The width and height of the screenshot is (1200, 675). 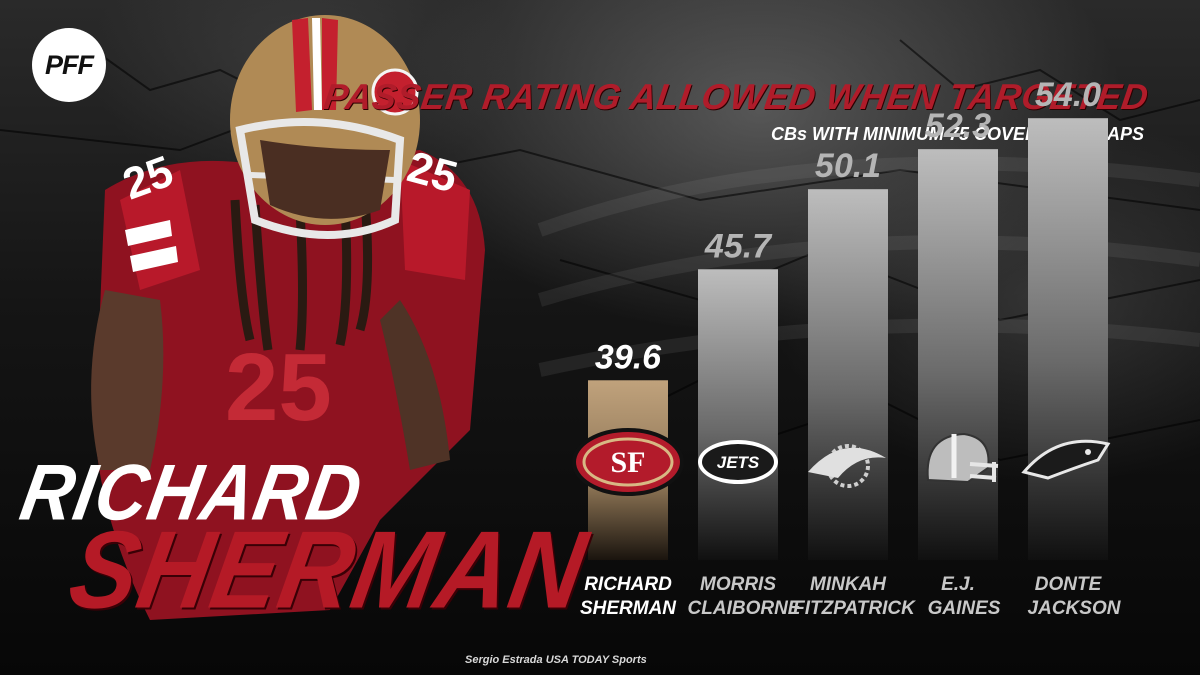 I want to click on pff-logo-text: PFF, so click(x=69, y=65).